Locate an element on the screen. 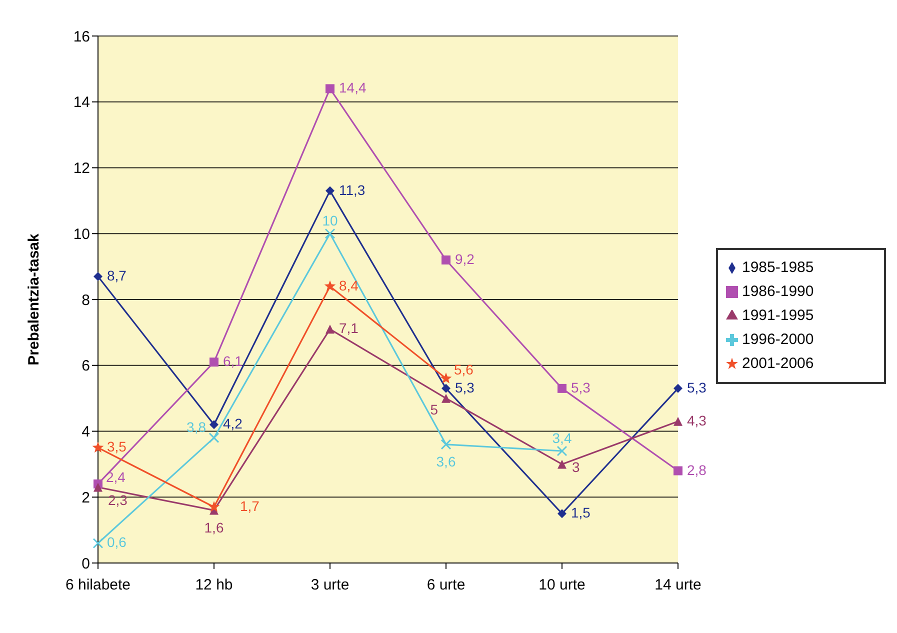 This screenshot has width=897, height=633. data-label: 3 is located at coordinates (576, 467).